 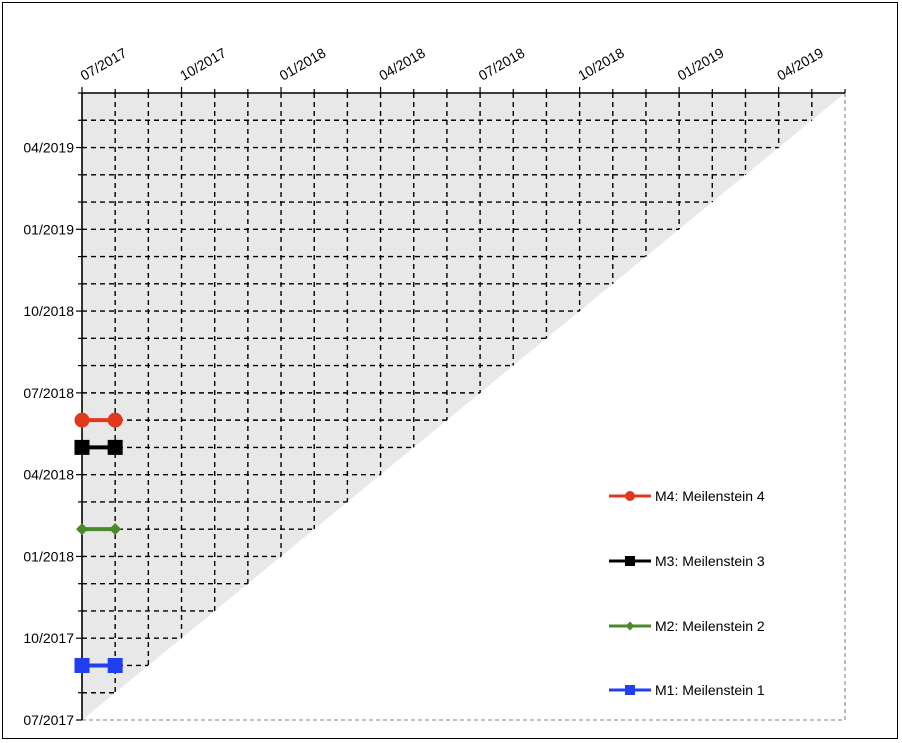 I want to click on x-tick-label: 07/2018, so click(x=502, y=63).